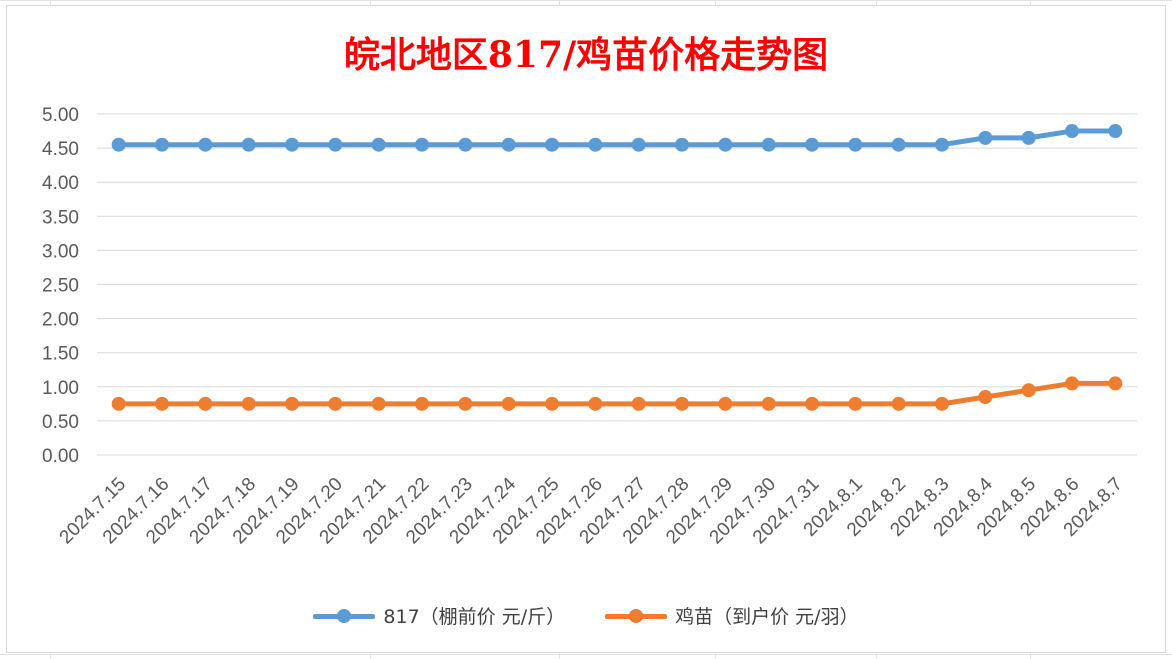 The image size is (1172, 659). I want to click on chart-title: 皖北地区817/鸡苗价格走势图, so click(586, 55).